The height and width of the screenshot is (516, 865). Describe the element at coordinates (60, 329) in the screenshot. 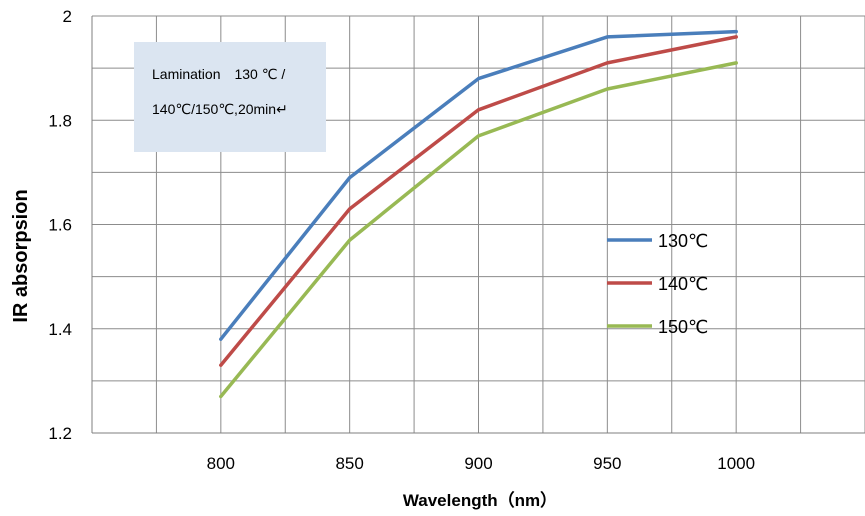

I see `y-tick-label: 1.4` at that location.